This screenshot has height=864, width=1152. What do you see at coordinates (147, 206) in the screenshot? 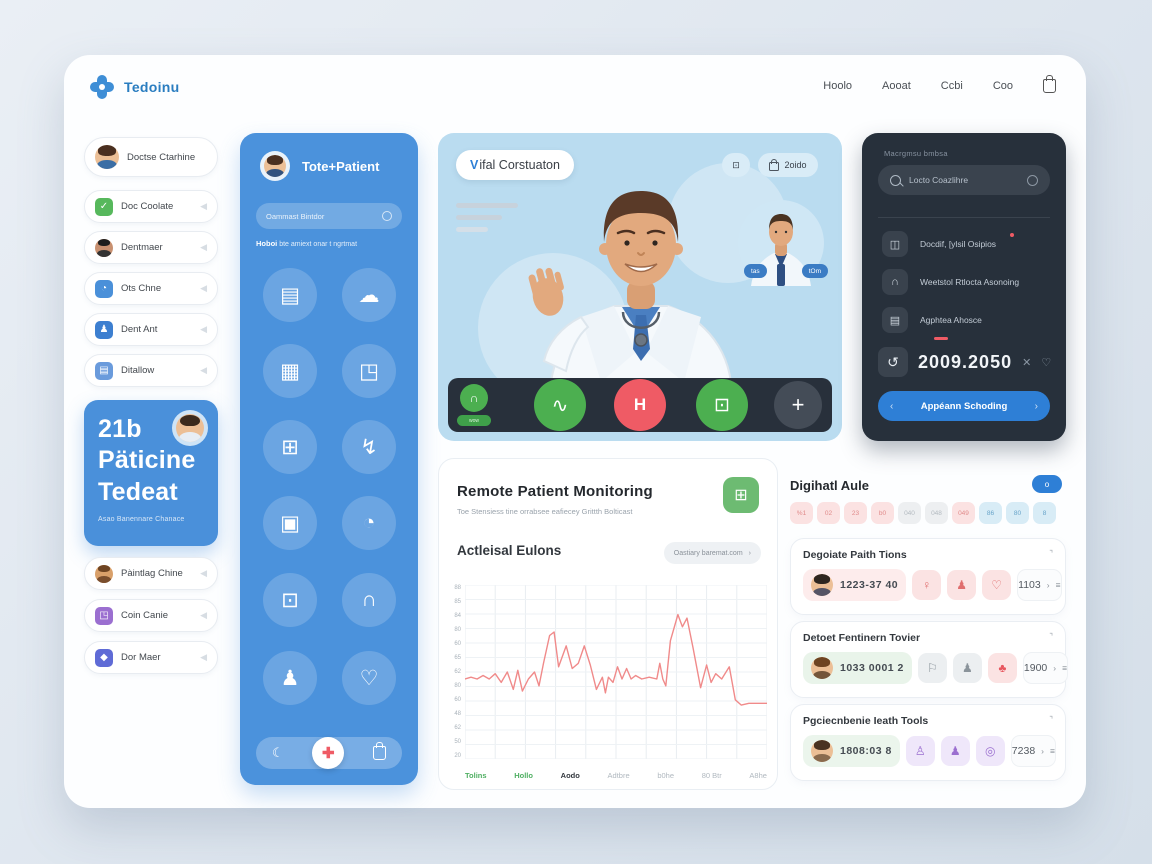
I see `sidebar-item-label: Doc Coolate` at bounding box center [147, 206].